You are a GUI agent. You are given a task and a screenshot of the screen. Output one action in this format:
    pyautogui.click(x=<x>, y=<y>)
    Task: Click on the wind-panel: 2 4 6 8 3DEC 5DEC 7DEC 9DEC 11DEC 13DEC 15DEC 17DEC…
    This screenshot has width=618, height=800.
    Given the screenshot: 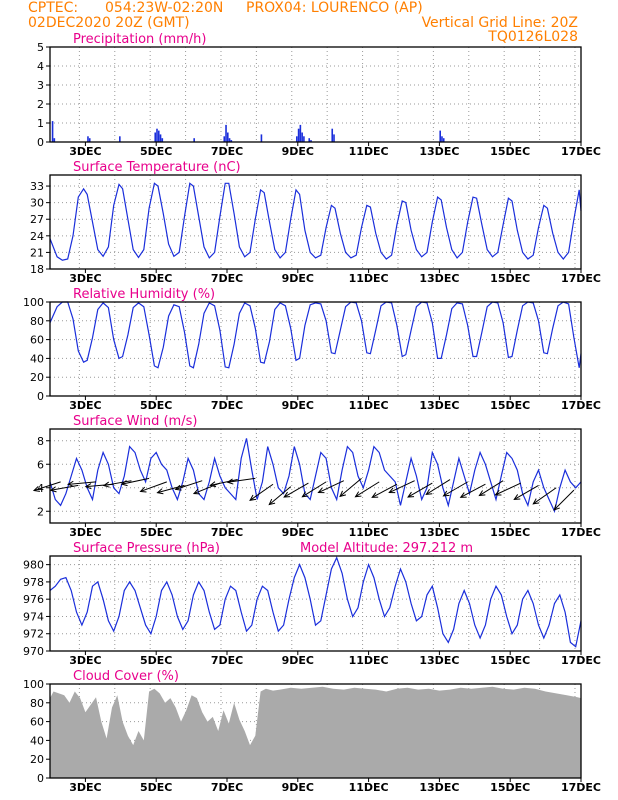 What is the action you would take?
    pyautogui.click(x=316, y=476)
    